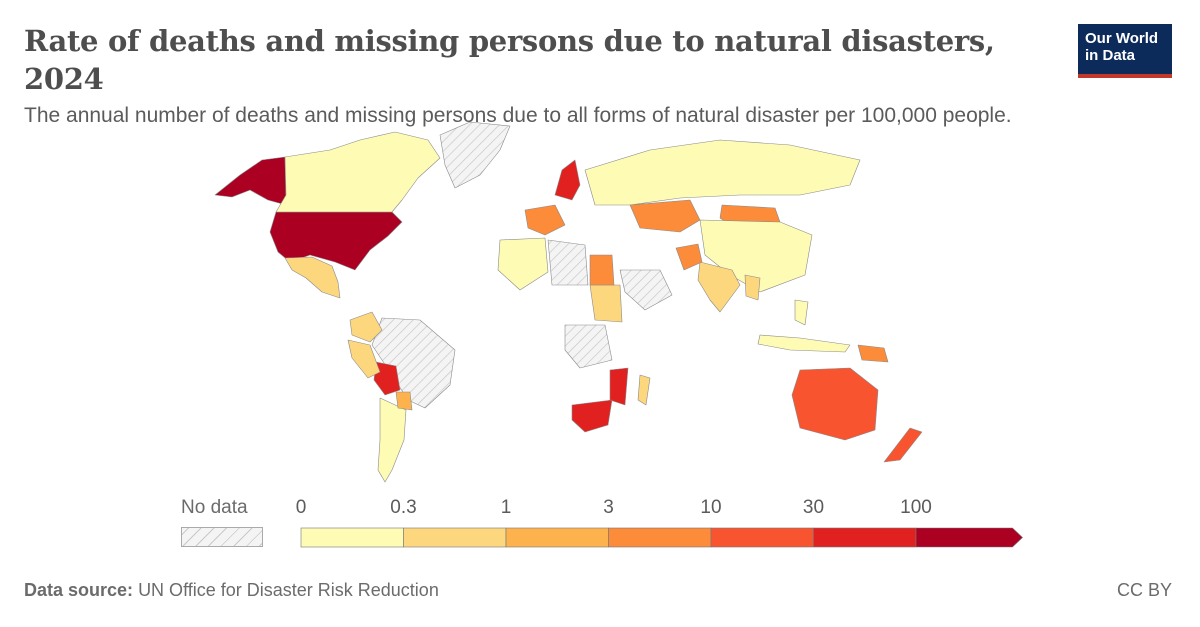 The height and width of the screenshot is (627, 1200). Describe the element at coordinates (1144, 590) in the screenshot. I see `license: CC BY` at that location.